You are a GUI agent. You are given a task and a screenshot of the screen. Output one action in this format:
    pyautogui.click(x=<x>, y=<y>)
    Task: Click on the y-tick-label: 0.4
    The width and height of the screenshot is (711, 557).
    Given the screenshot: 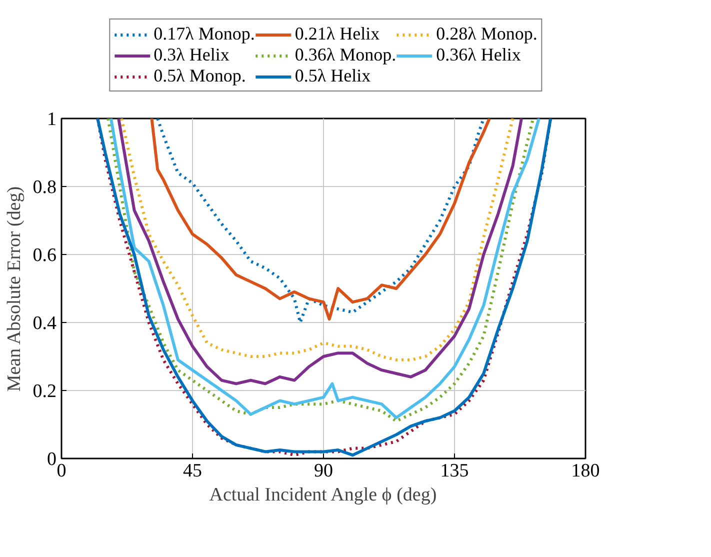 What is the action you would take?
    pyautogui.click(x=44, y=323)
    